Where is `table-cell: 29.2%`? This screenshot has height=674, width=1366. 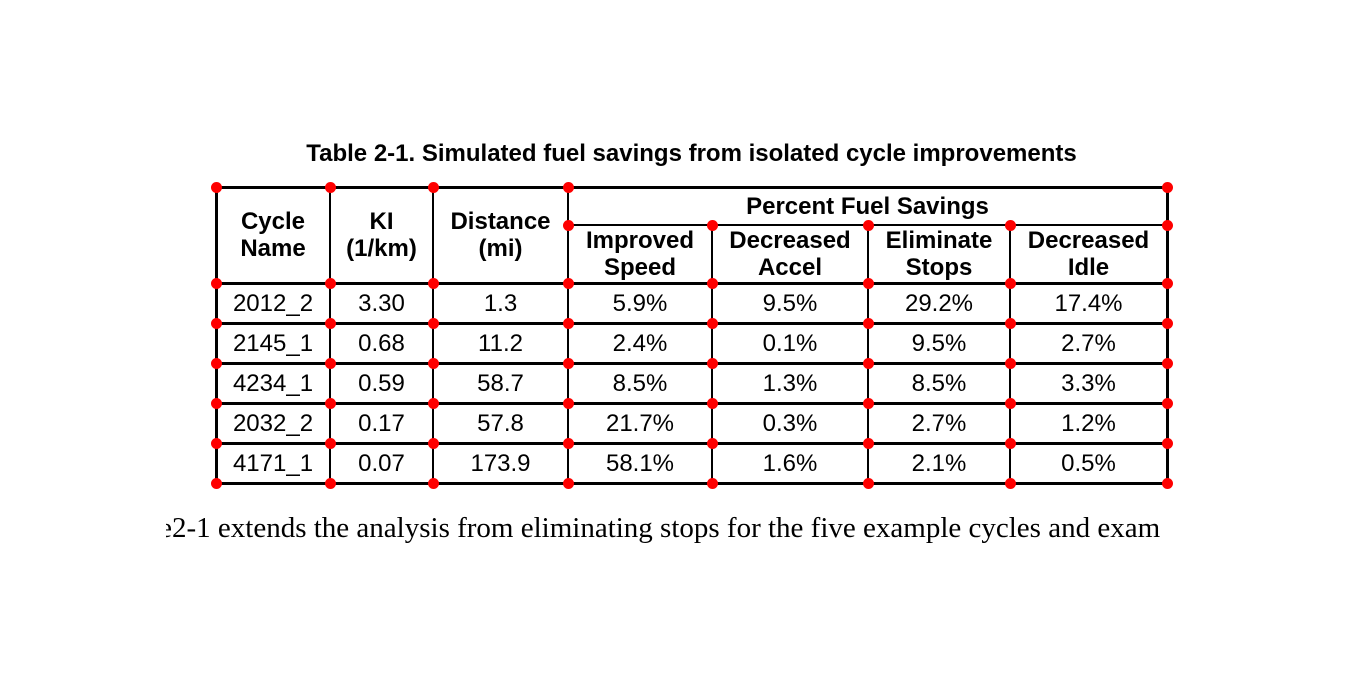 table-cell: 29.2% is located at coordinates (939, 303).